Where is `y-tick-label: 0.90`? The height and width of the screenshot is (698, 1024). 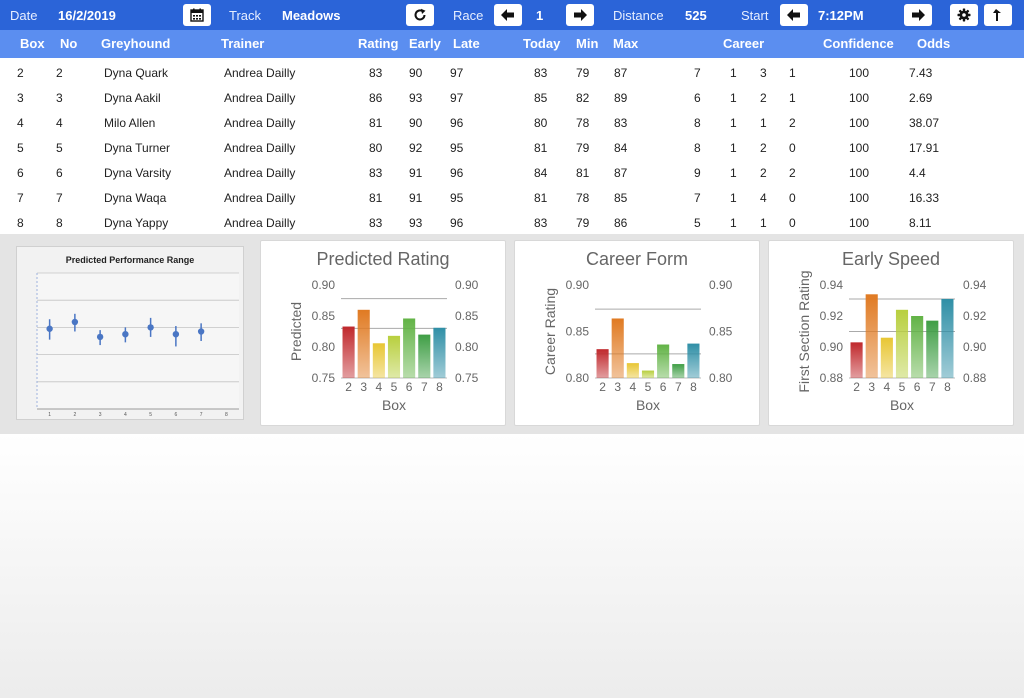
y-tick-label: 0.90 is located at coordinates (324, 285).